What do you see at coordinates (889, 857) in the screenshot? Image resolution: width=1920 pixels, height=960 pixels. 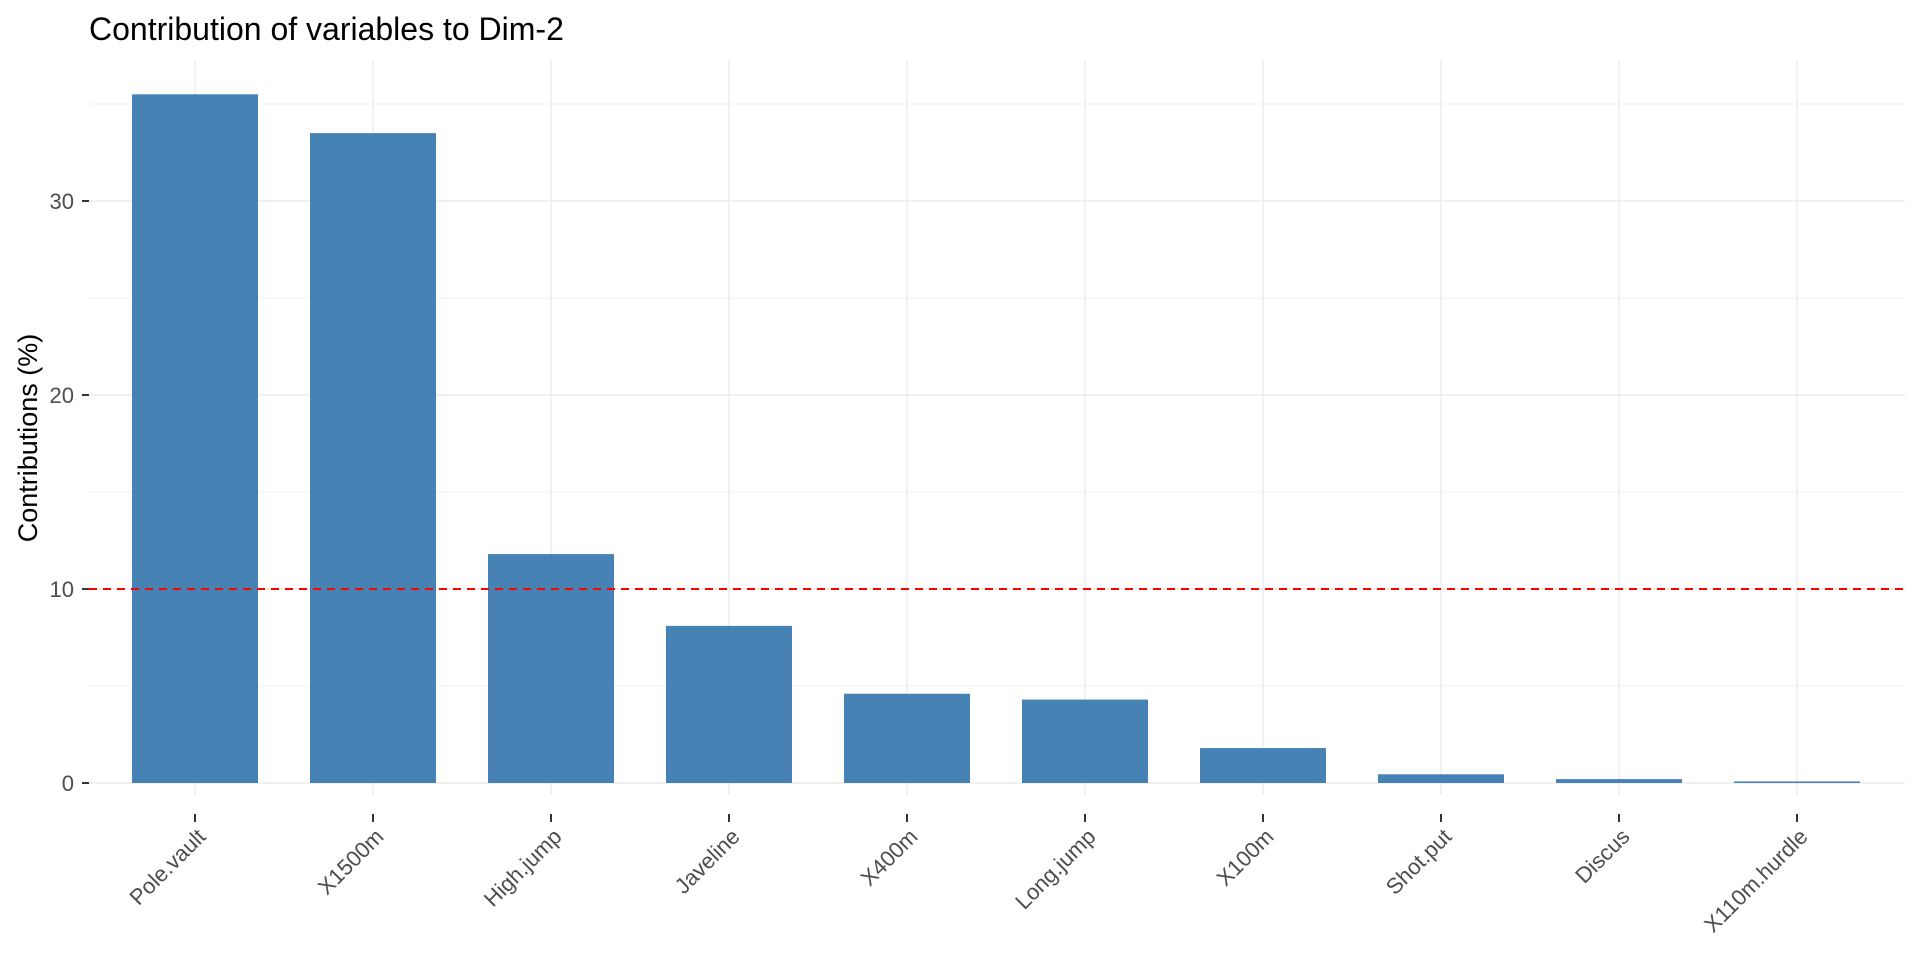 I see `x-tick-label: X400m` at bounding box center [889, 857].